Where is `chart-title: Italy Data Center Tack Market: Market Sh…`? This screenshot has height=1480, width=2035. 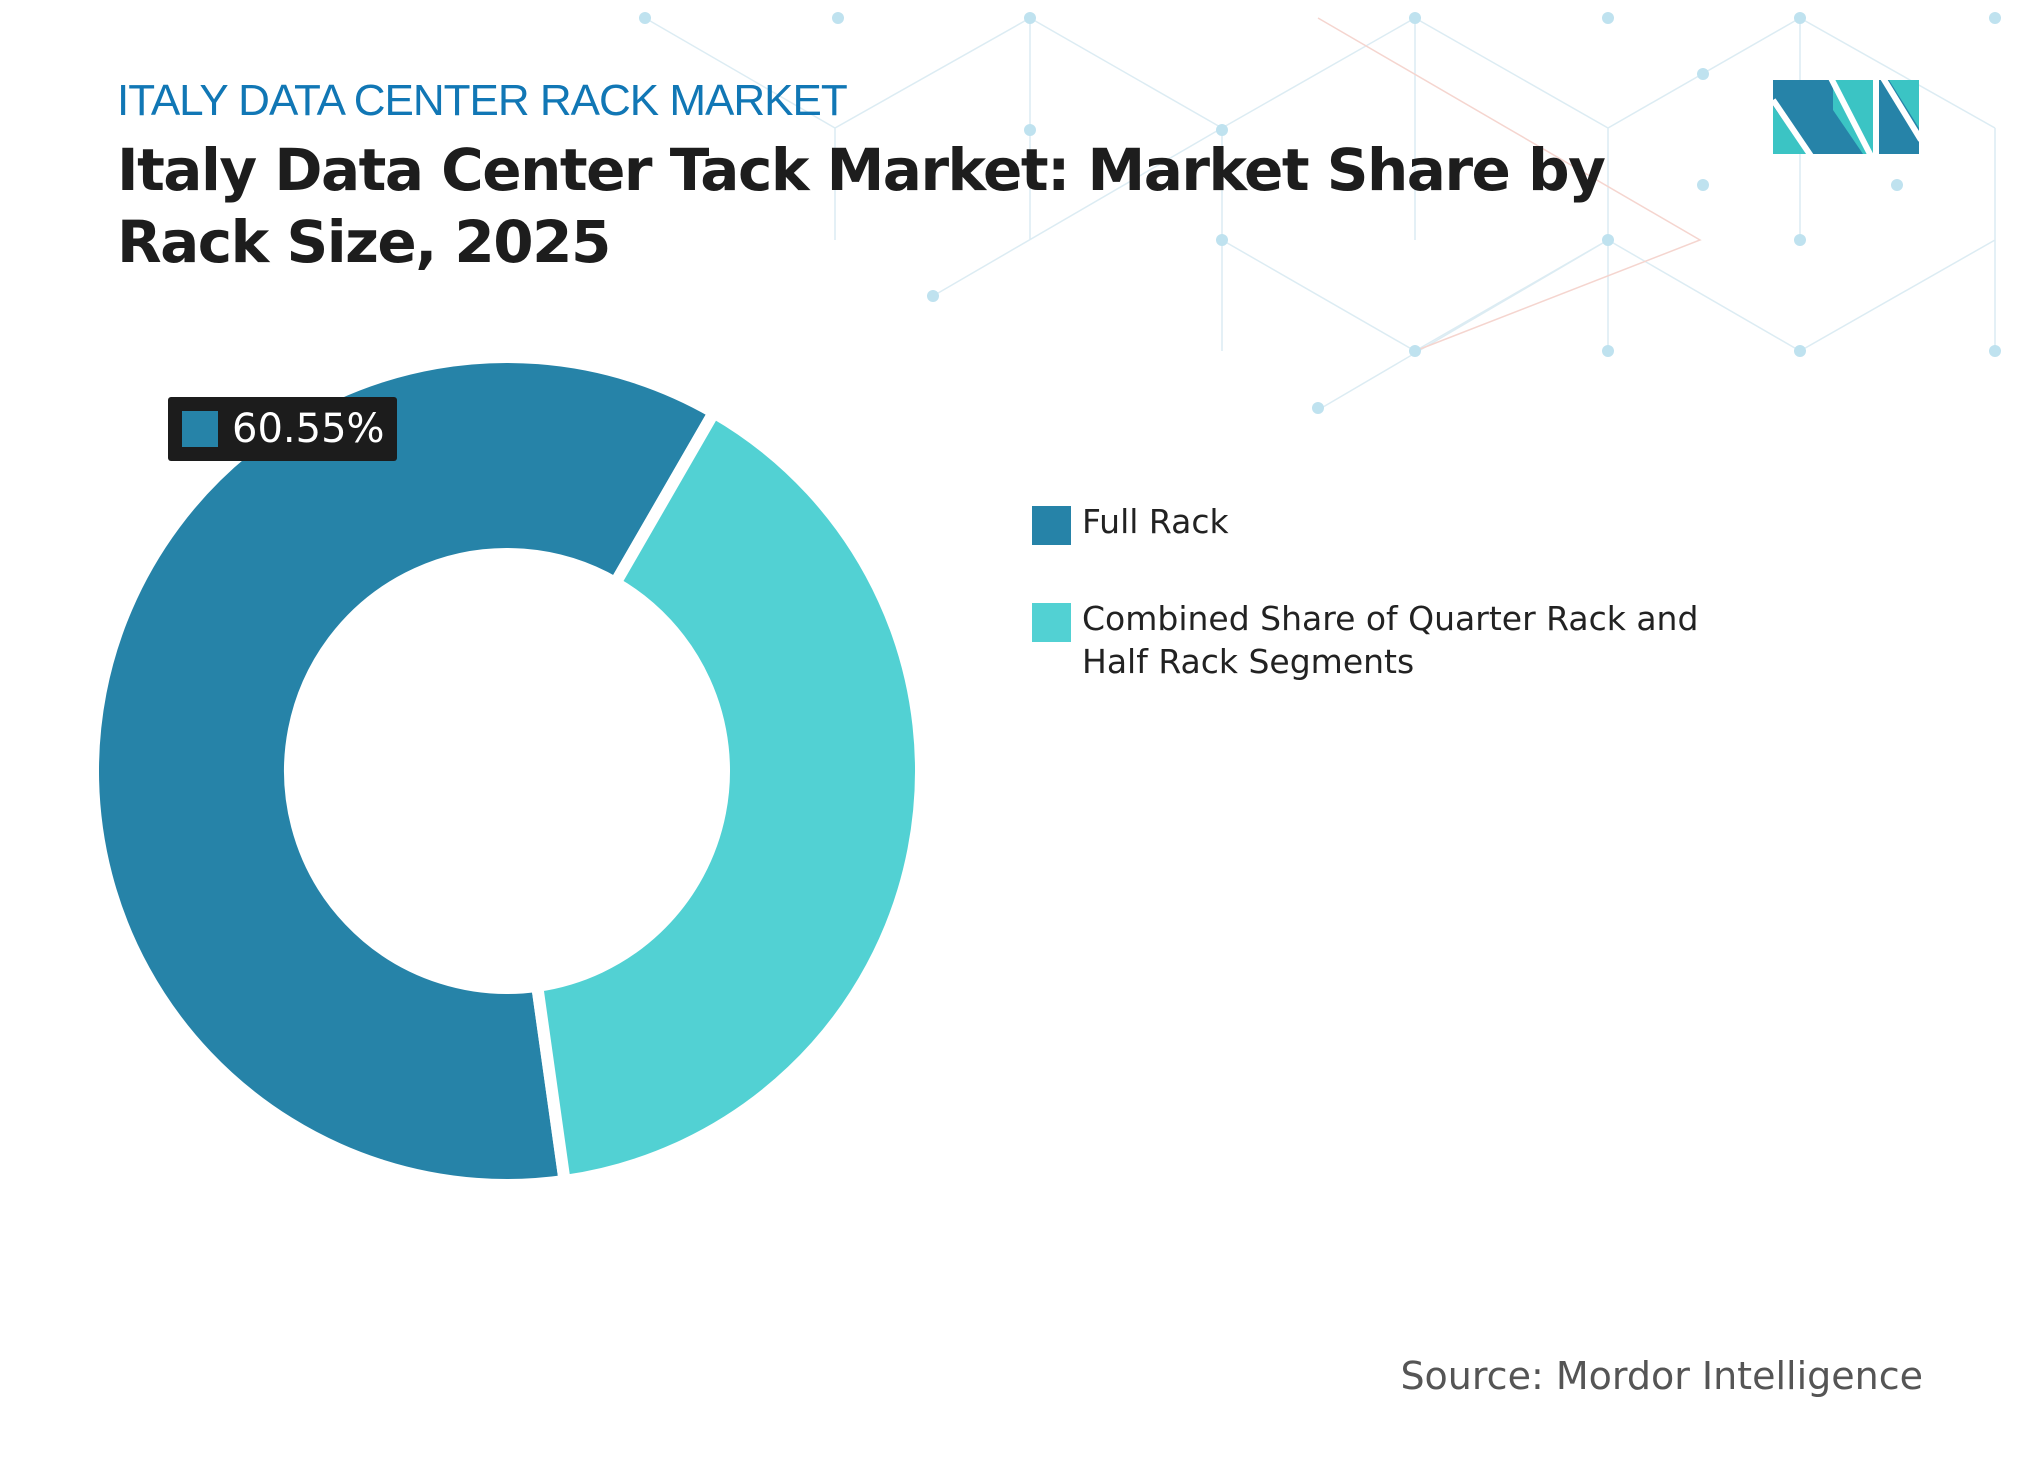 chart-title: Italy Data Center Tack Market: Market Sh… is located at coordinates (861, 206).